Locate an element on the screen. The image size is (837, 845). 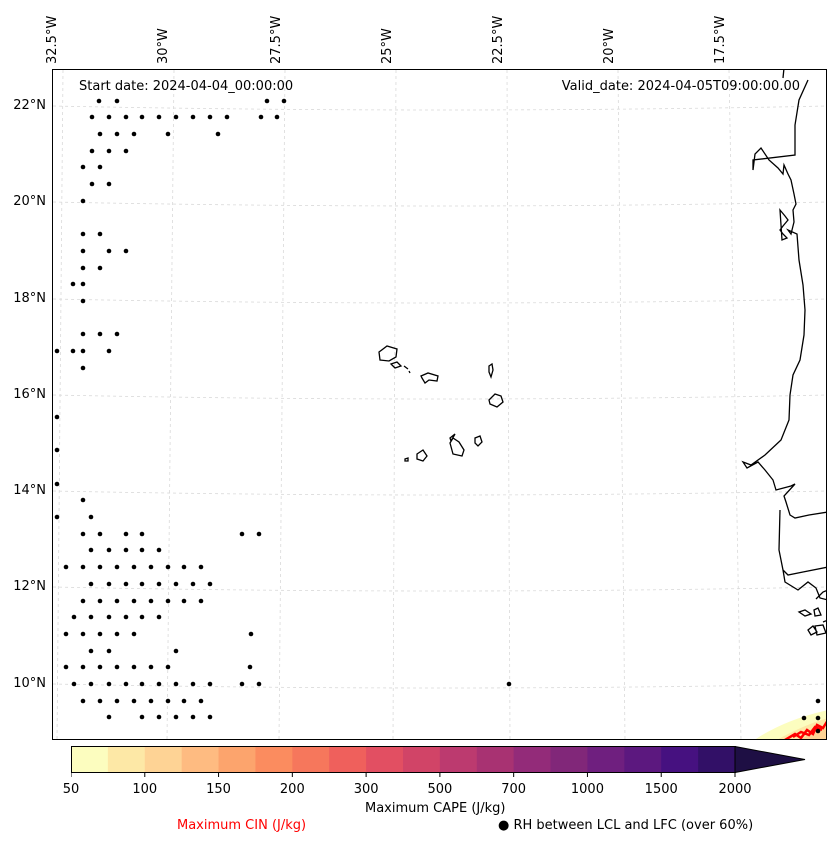
cin-contour is located at coordinates (805, 729).